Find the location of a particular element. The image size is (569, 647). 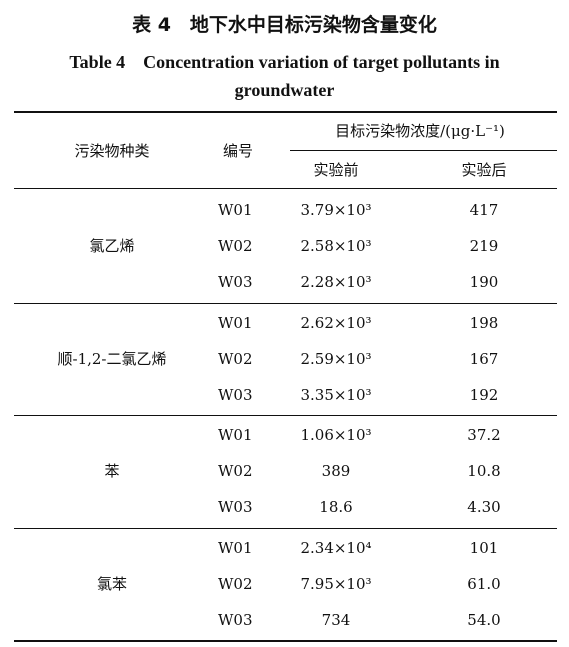

before-cell: 2.62×10³ is located at coordinates (336, 322).